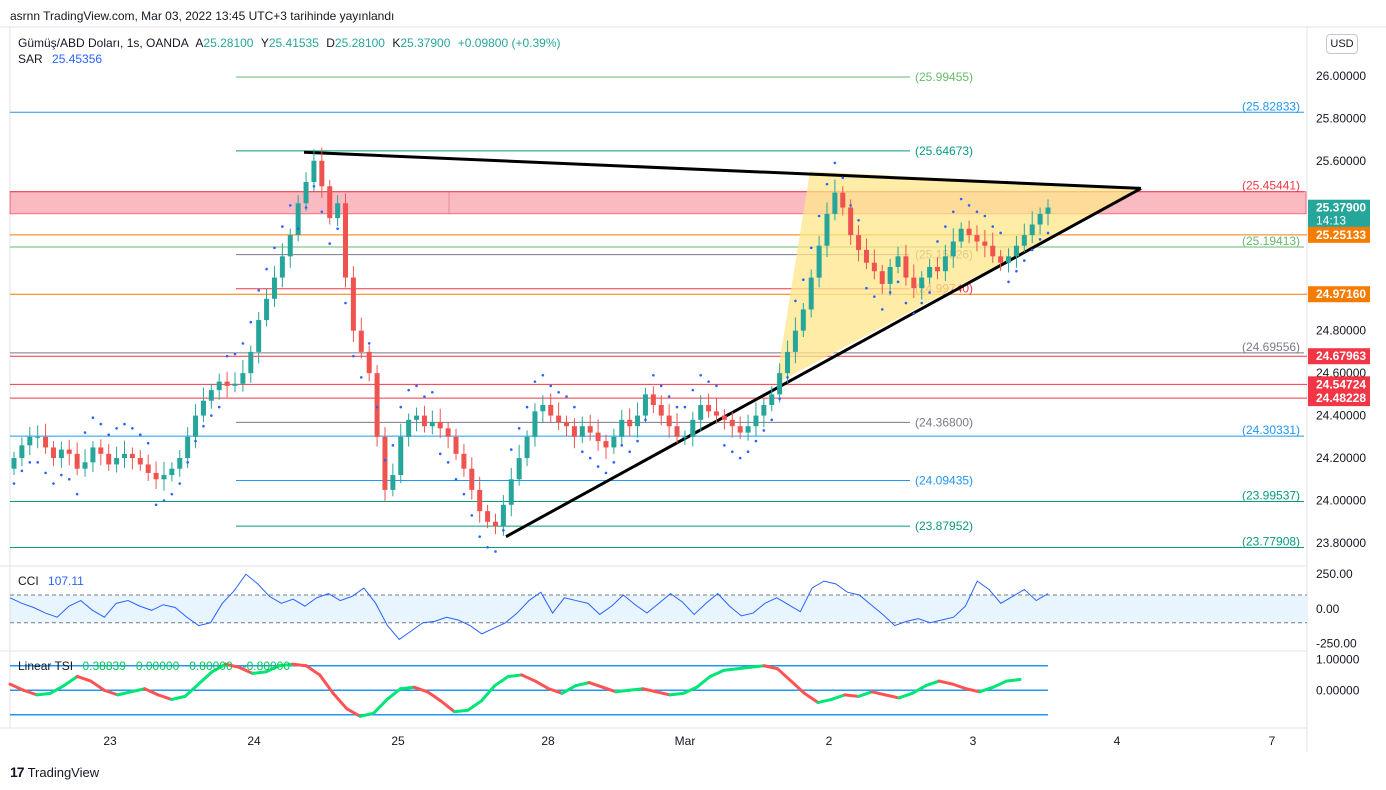  Describe the element at coordinates (398, 741) in the screenshot. I see `time-axis-tick: 25` at that location.